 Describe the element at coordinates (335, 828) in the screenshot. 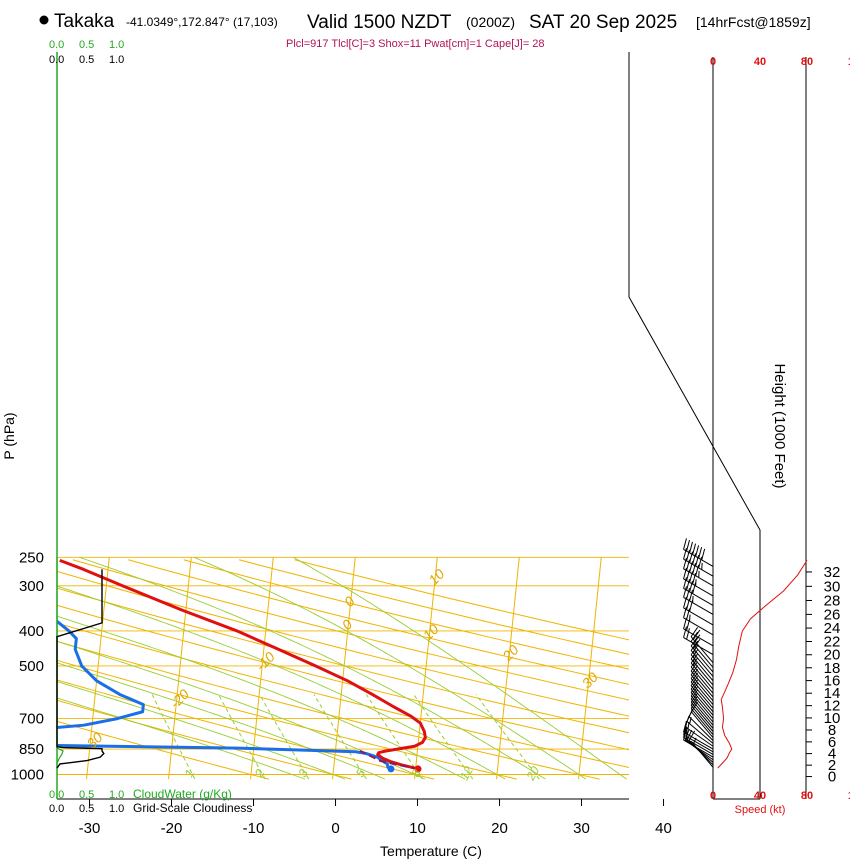

I see `temperature-tick-label: 0` at that location.